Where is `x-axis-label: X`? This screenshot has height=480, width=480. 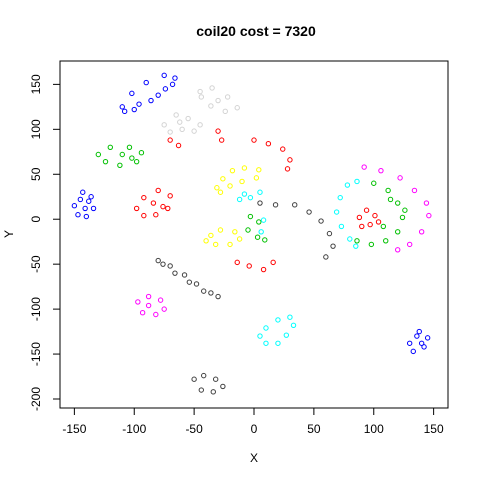 x-axis-label: X is located at coordinates (254, 458).